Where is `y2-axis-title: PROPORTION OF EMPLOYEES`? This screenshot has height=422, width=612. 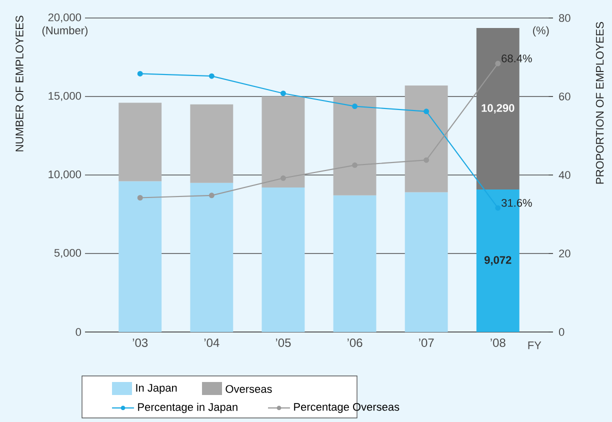 y2-axis-title: PROPORTION OF EMPLOYEES is located at coordinates (600, 103).